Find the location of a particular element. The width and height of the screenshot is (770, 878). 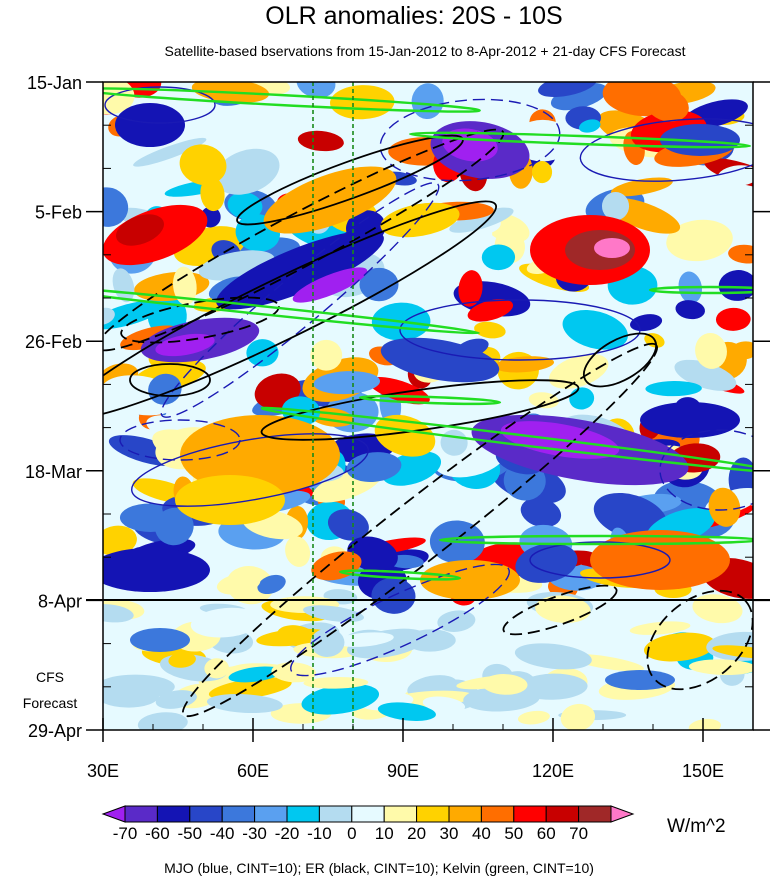

colorbar-label: 20 is located at coordinates (416, 833).